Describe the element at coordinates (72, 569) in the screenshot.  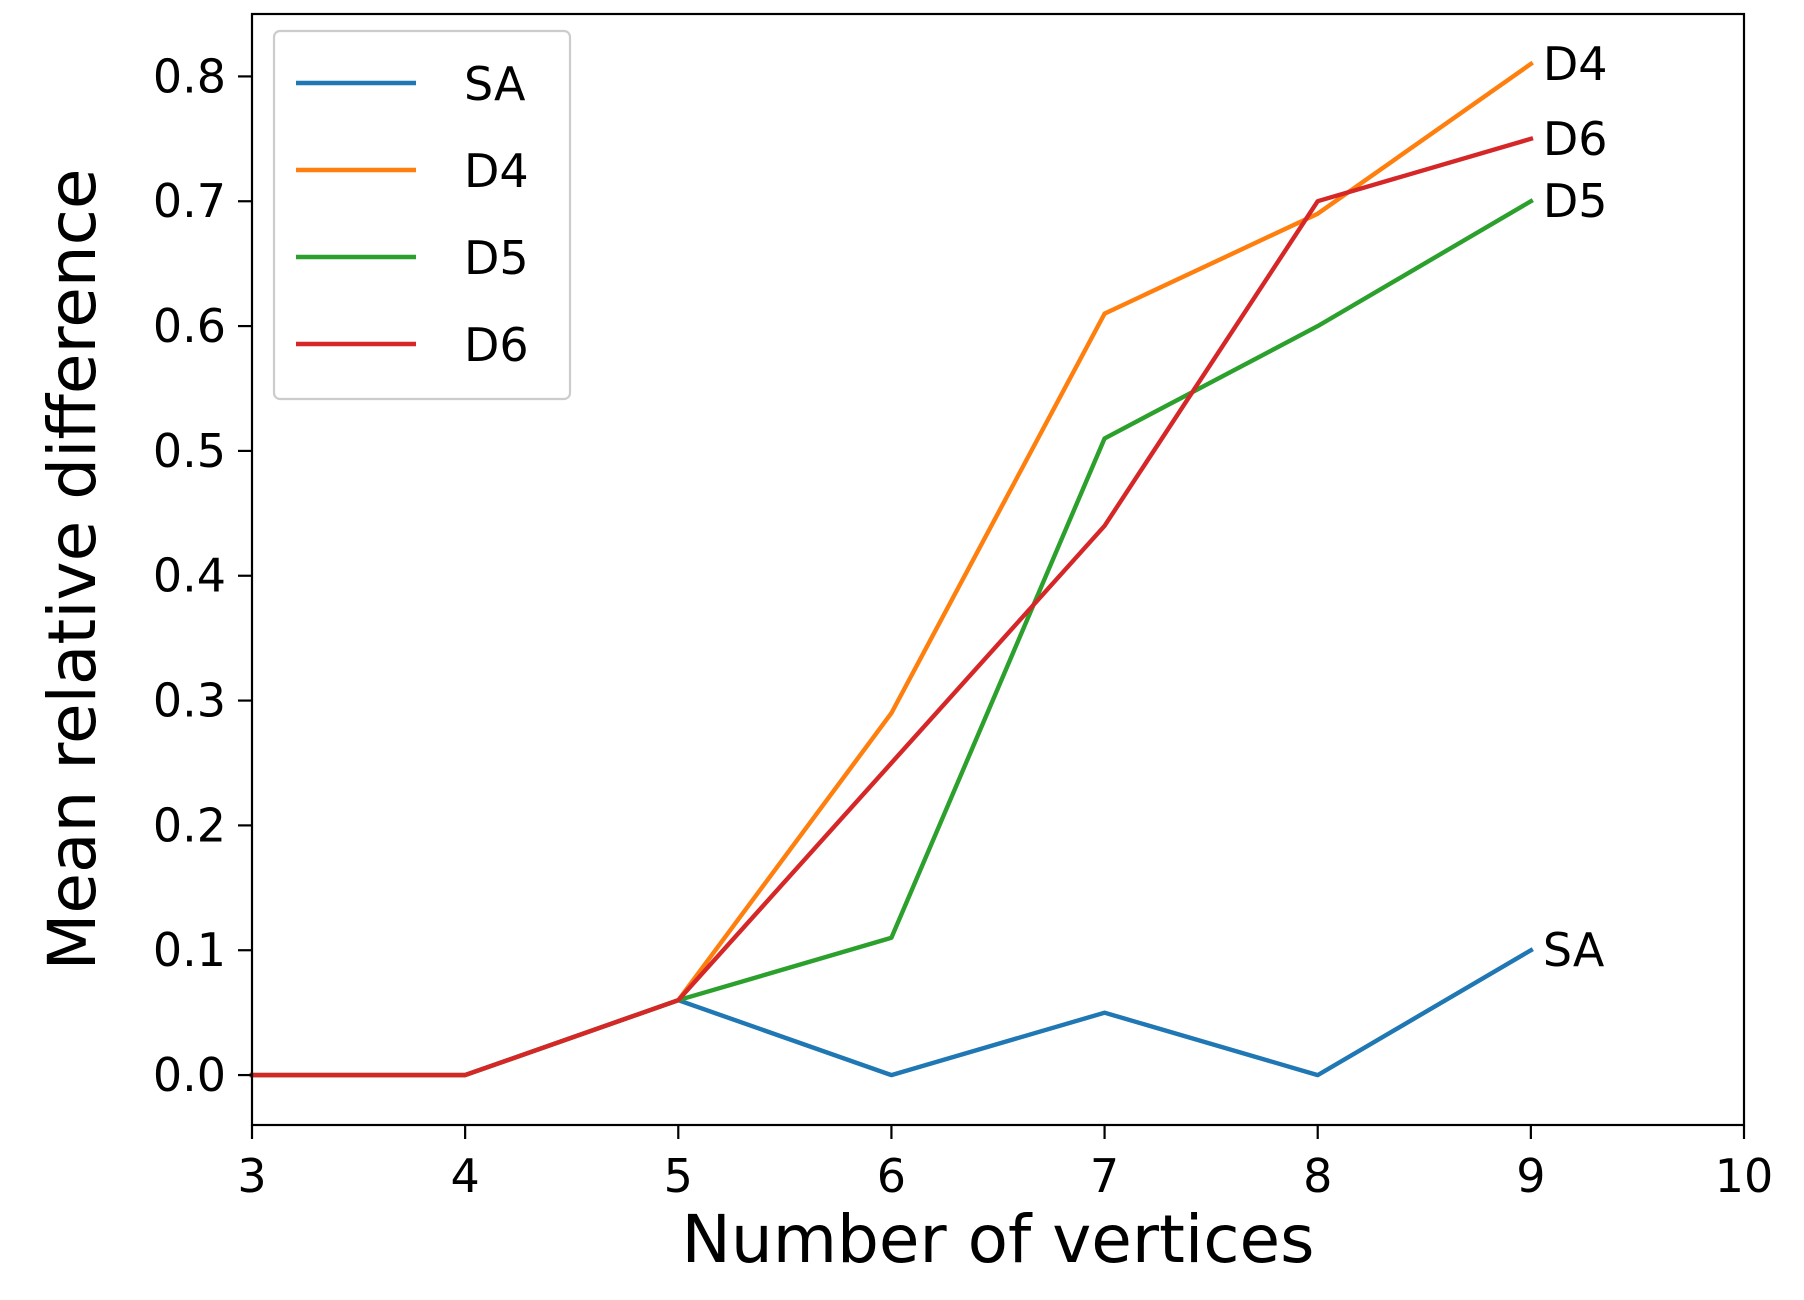
I see `y-axis-title: Mean relative difference` at that location.